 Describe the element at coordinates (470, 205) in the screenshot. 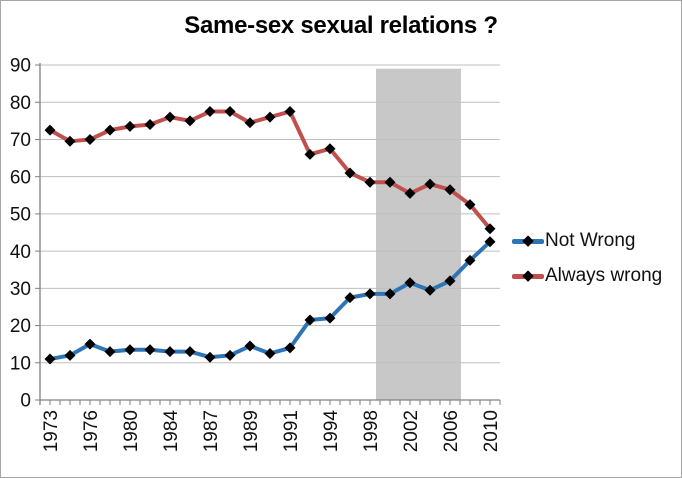

I see `data-point-always-wrong-2008` at that location.